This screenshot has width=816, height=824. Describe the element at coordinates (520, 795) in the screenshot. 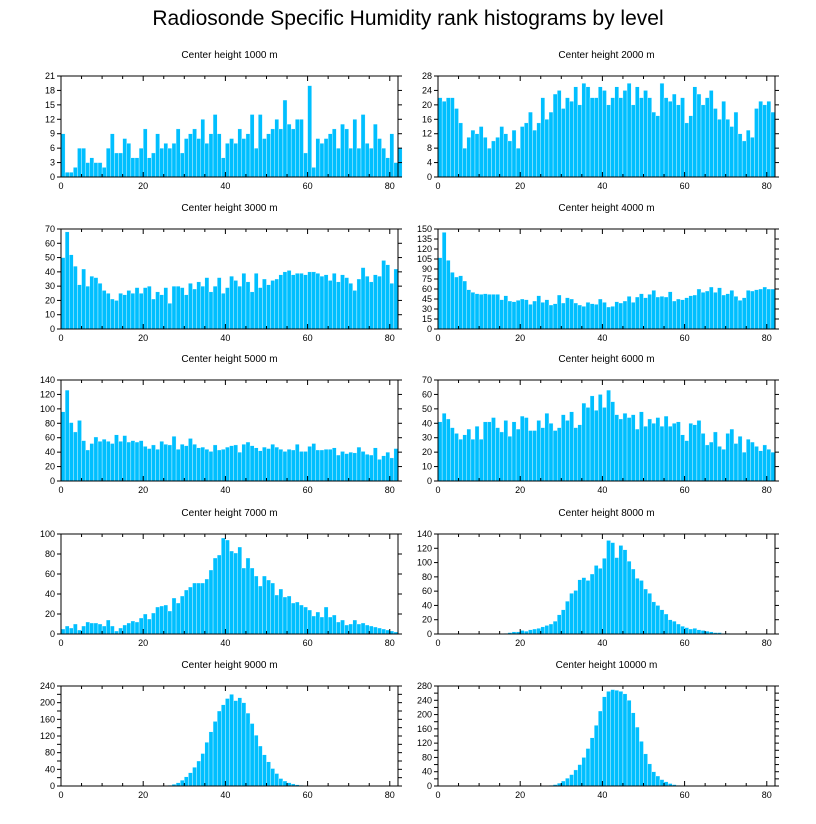

I see `x-tick-label: 20` at that location.